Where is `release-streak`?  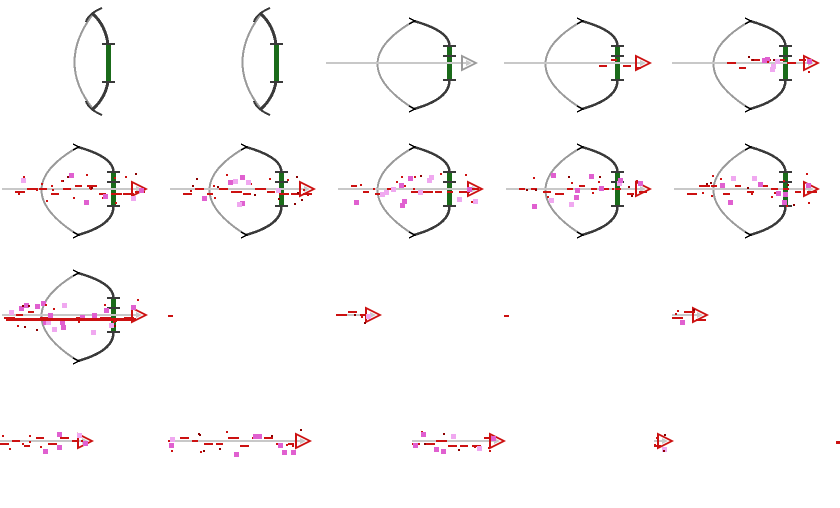 release-streak is located at coordinates (71, 319).